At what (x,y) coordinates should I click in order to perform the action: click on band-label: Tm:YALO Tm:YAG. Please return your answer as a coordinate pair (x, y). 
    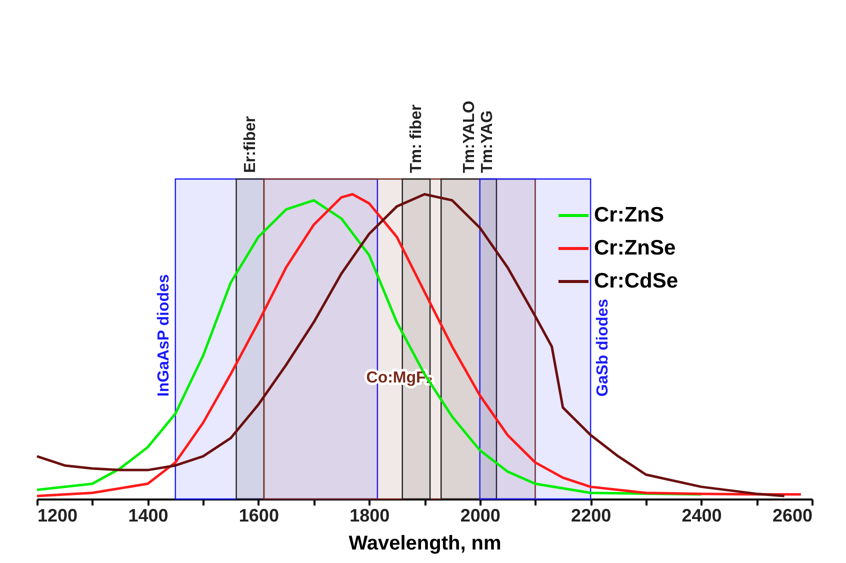
    Looking at the image, I should click on (478, 136).